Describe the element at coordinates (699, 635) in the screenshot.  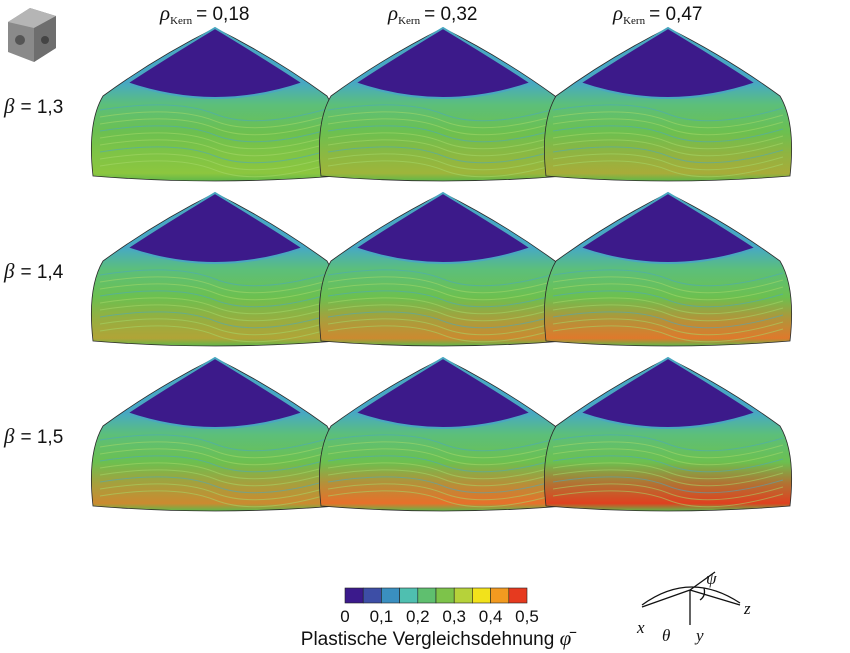
I see `axis-y: y` at that location.